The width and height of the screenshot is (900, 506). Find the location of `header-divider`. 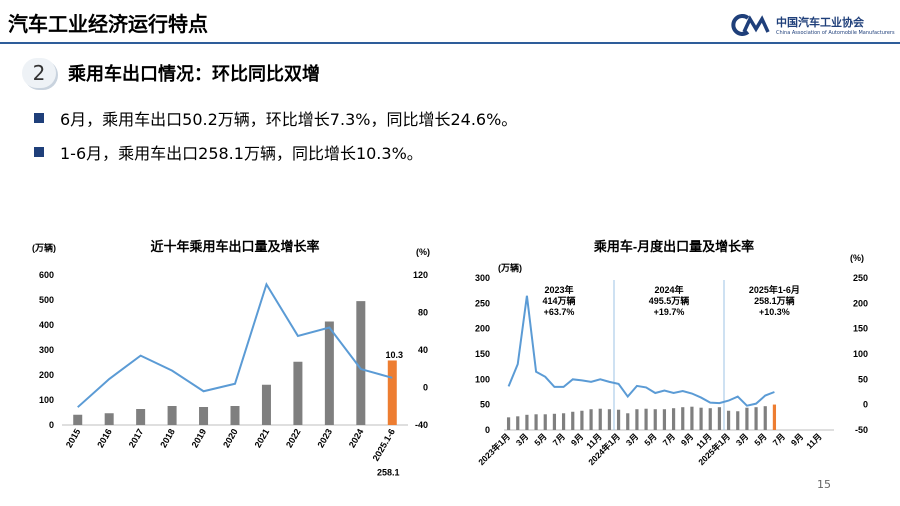

header-divider is located at coordinates (450, 43).